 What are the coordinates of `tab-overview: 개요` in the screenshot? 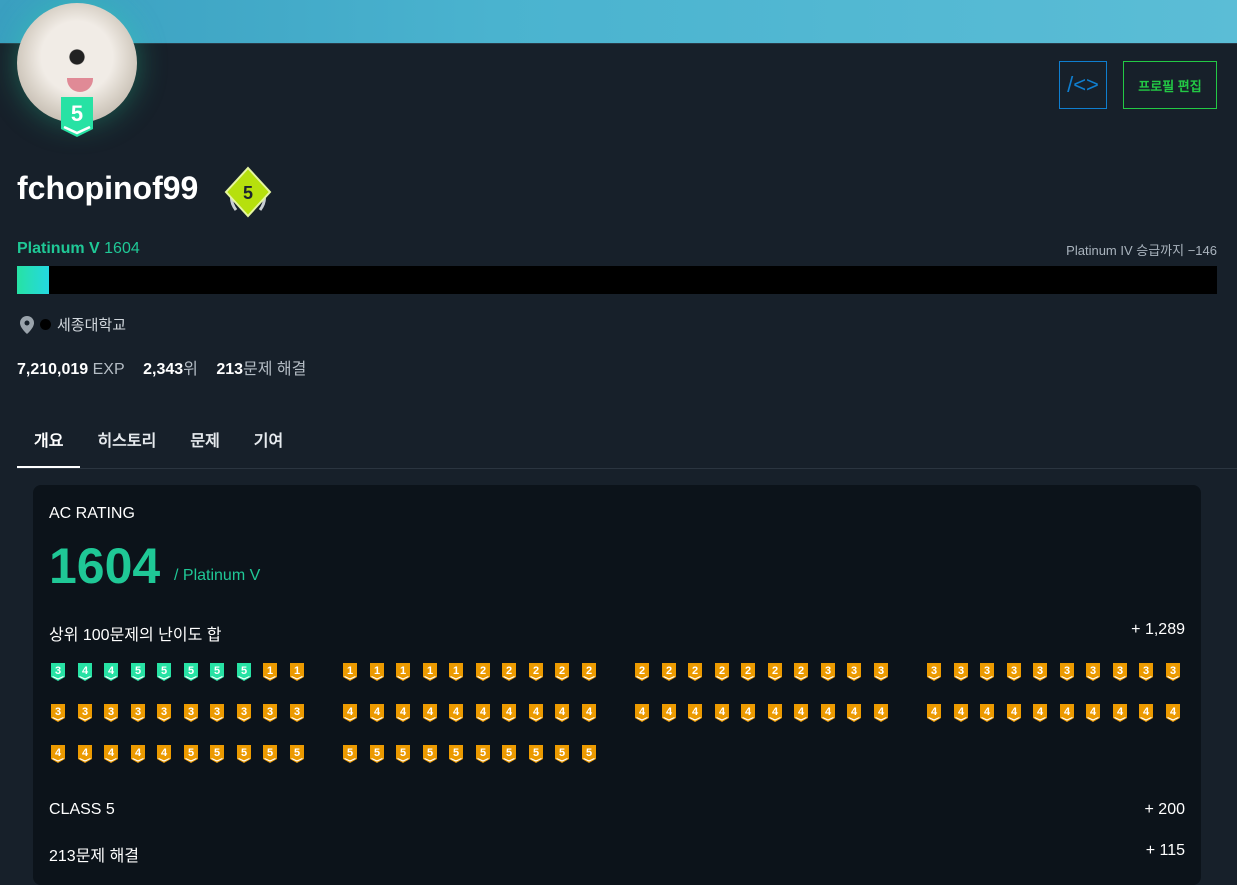 It's located at (49, 441).